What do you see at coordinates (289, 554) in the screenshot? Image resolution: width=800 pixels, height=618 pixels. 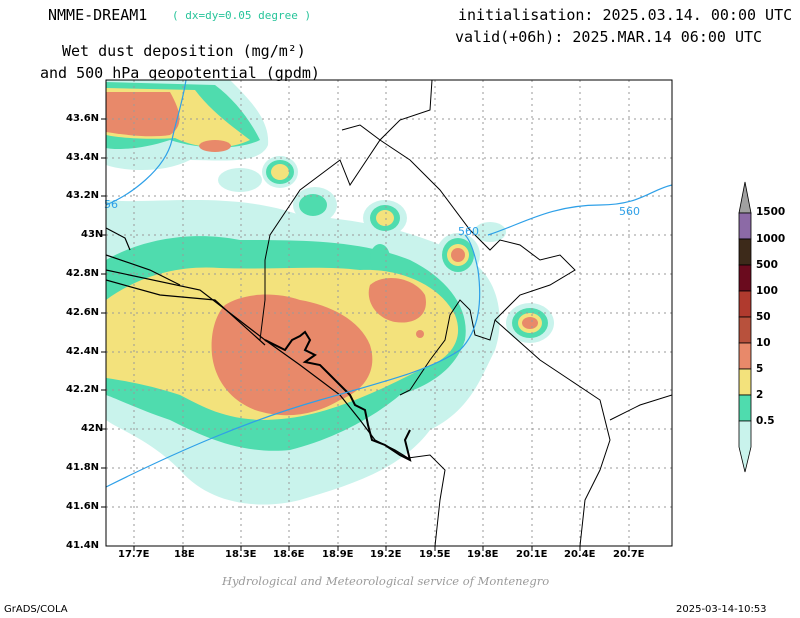 I see `lon-label: 18.6E` at bounding box center [289, 554].